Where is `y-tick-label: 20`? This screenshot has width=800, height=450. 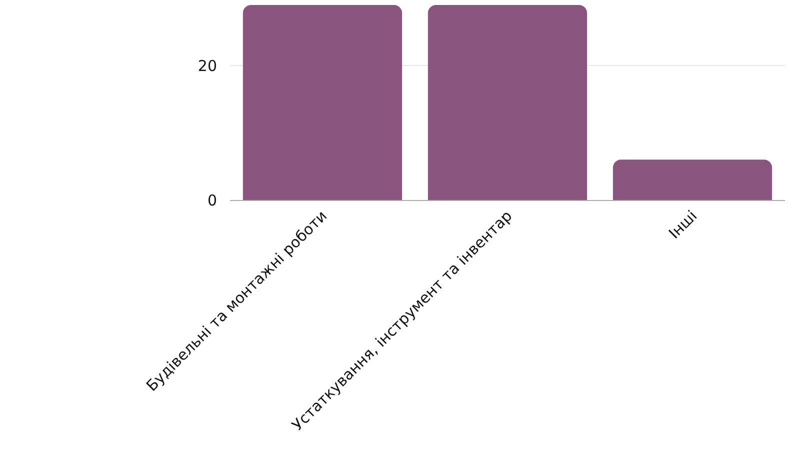
y-tick-label: 20 is located at coordinates (207, 65).